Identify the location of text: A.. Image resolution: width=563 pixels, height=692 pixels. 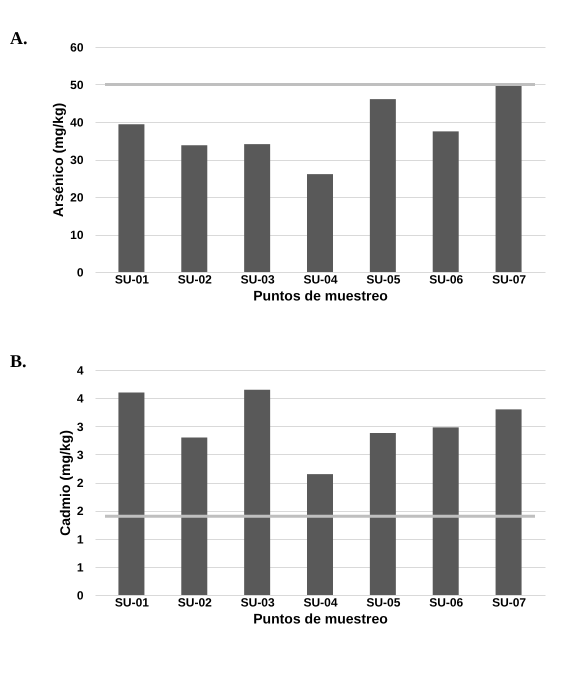
(19, 38).